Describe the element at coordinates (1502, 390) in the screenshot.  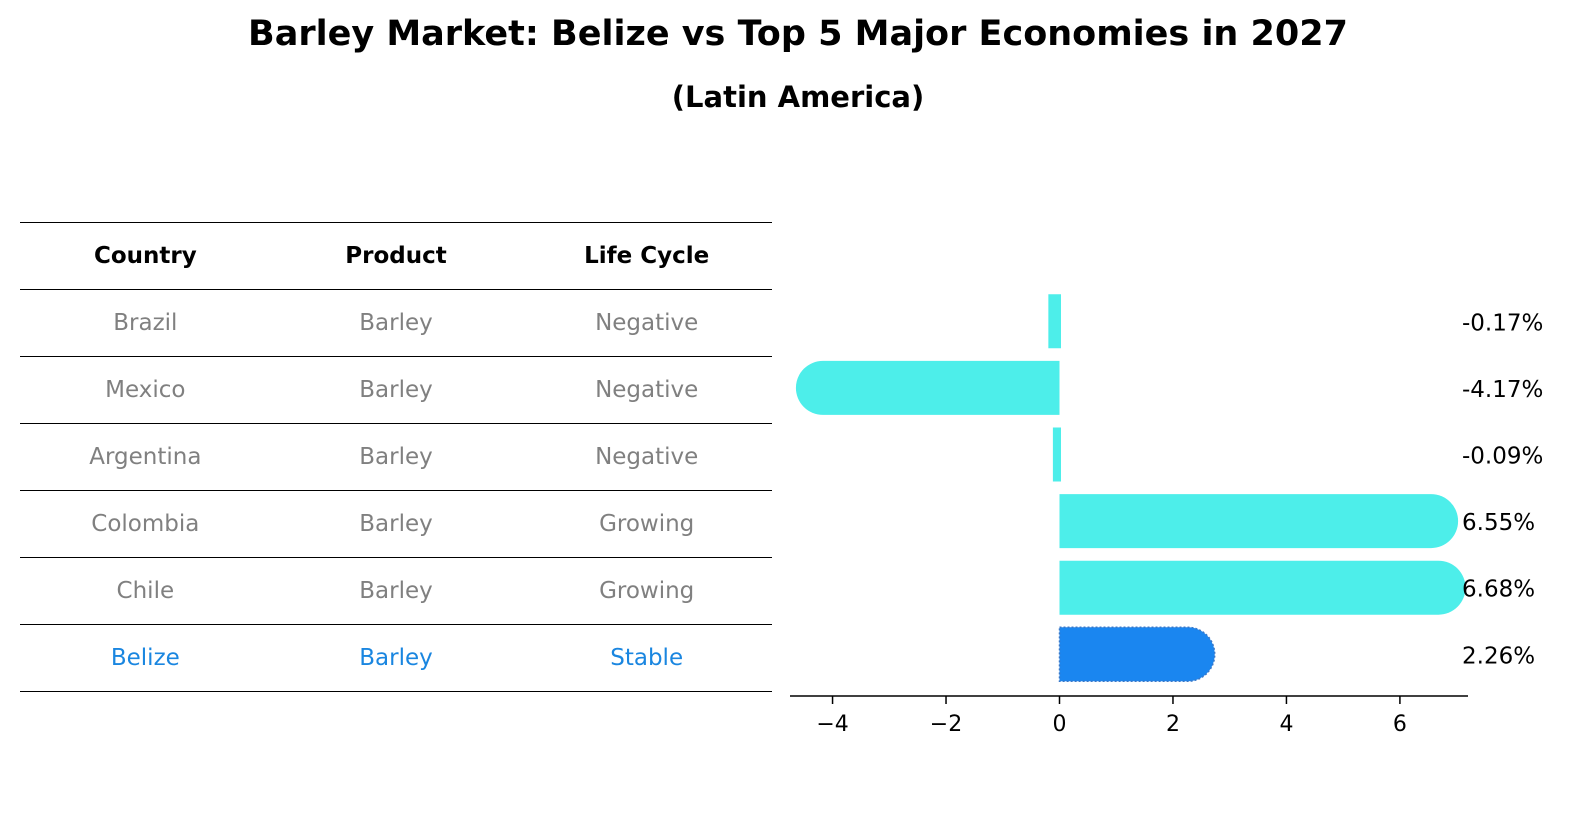
I see `data-label: -4.17%` at that location.